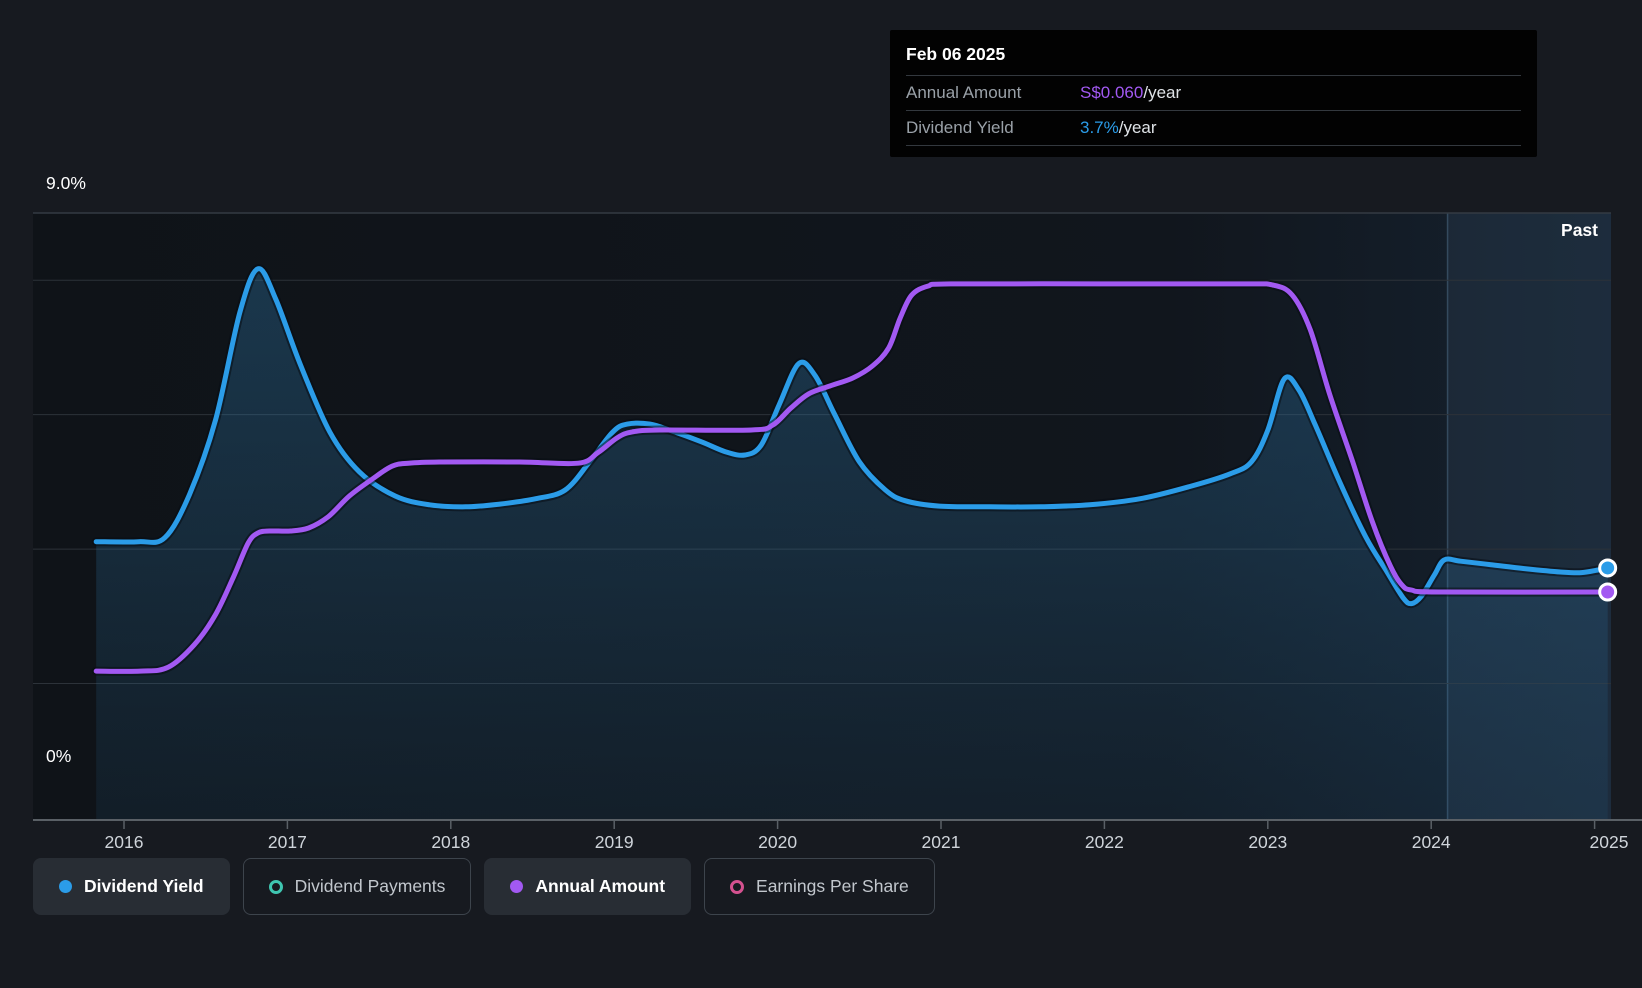 This screenshot has height=988, width=1642. Describe the element at coordinates (956, 54) in the screenshot. I see `tooltip-date: Feb 06 2025` at that location.